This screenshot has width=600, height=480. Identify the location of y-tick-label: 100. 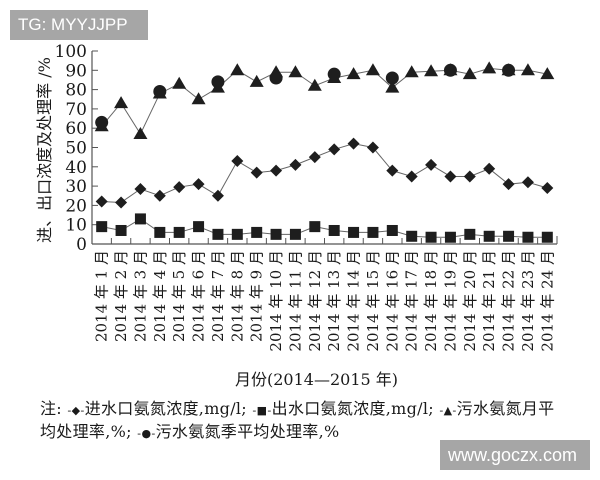
(71, 52).